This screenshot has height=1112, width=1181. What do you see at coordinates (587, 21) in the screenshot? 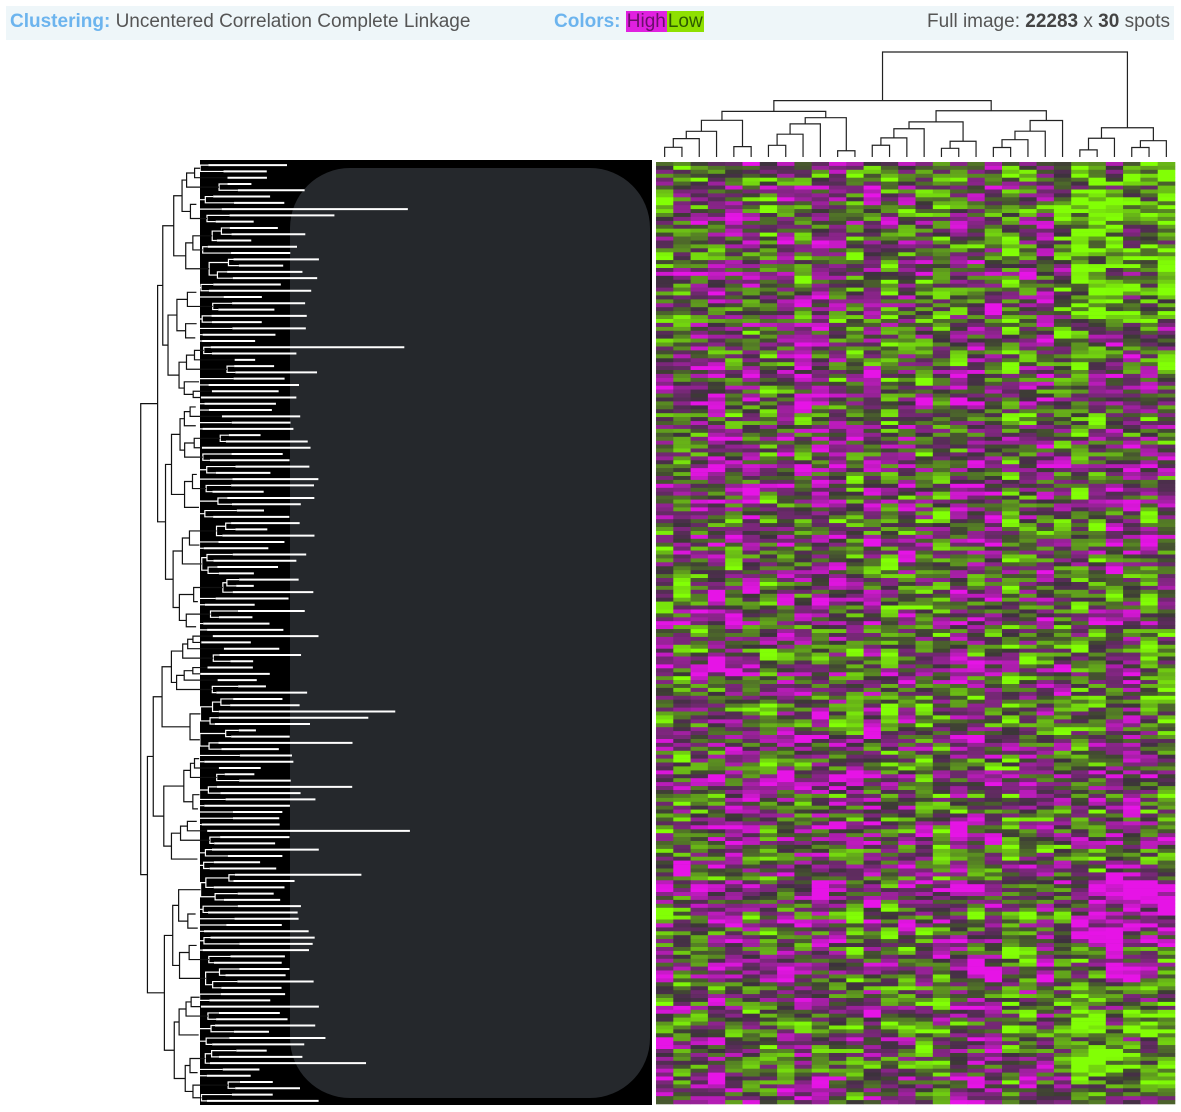
I see `colors-label: Colors:` at bounding box center [587, 21].